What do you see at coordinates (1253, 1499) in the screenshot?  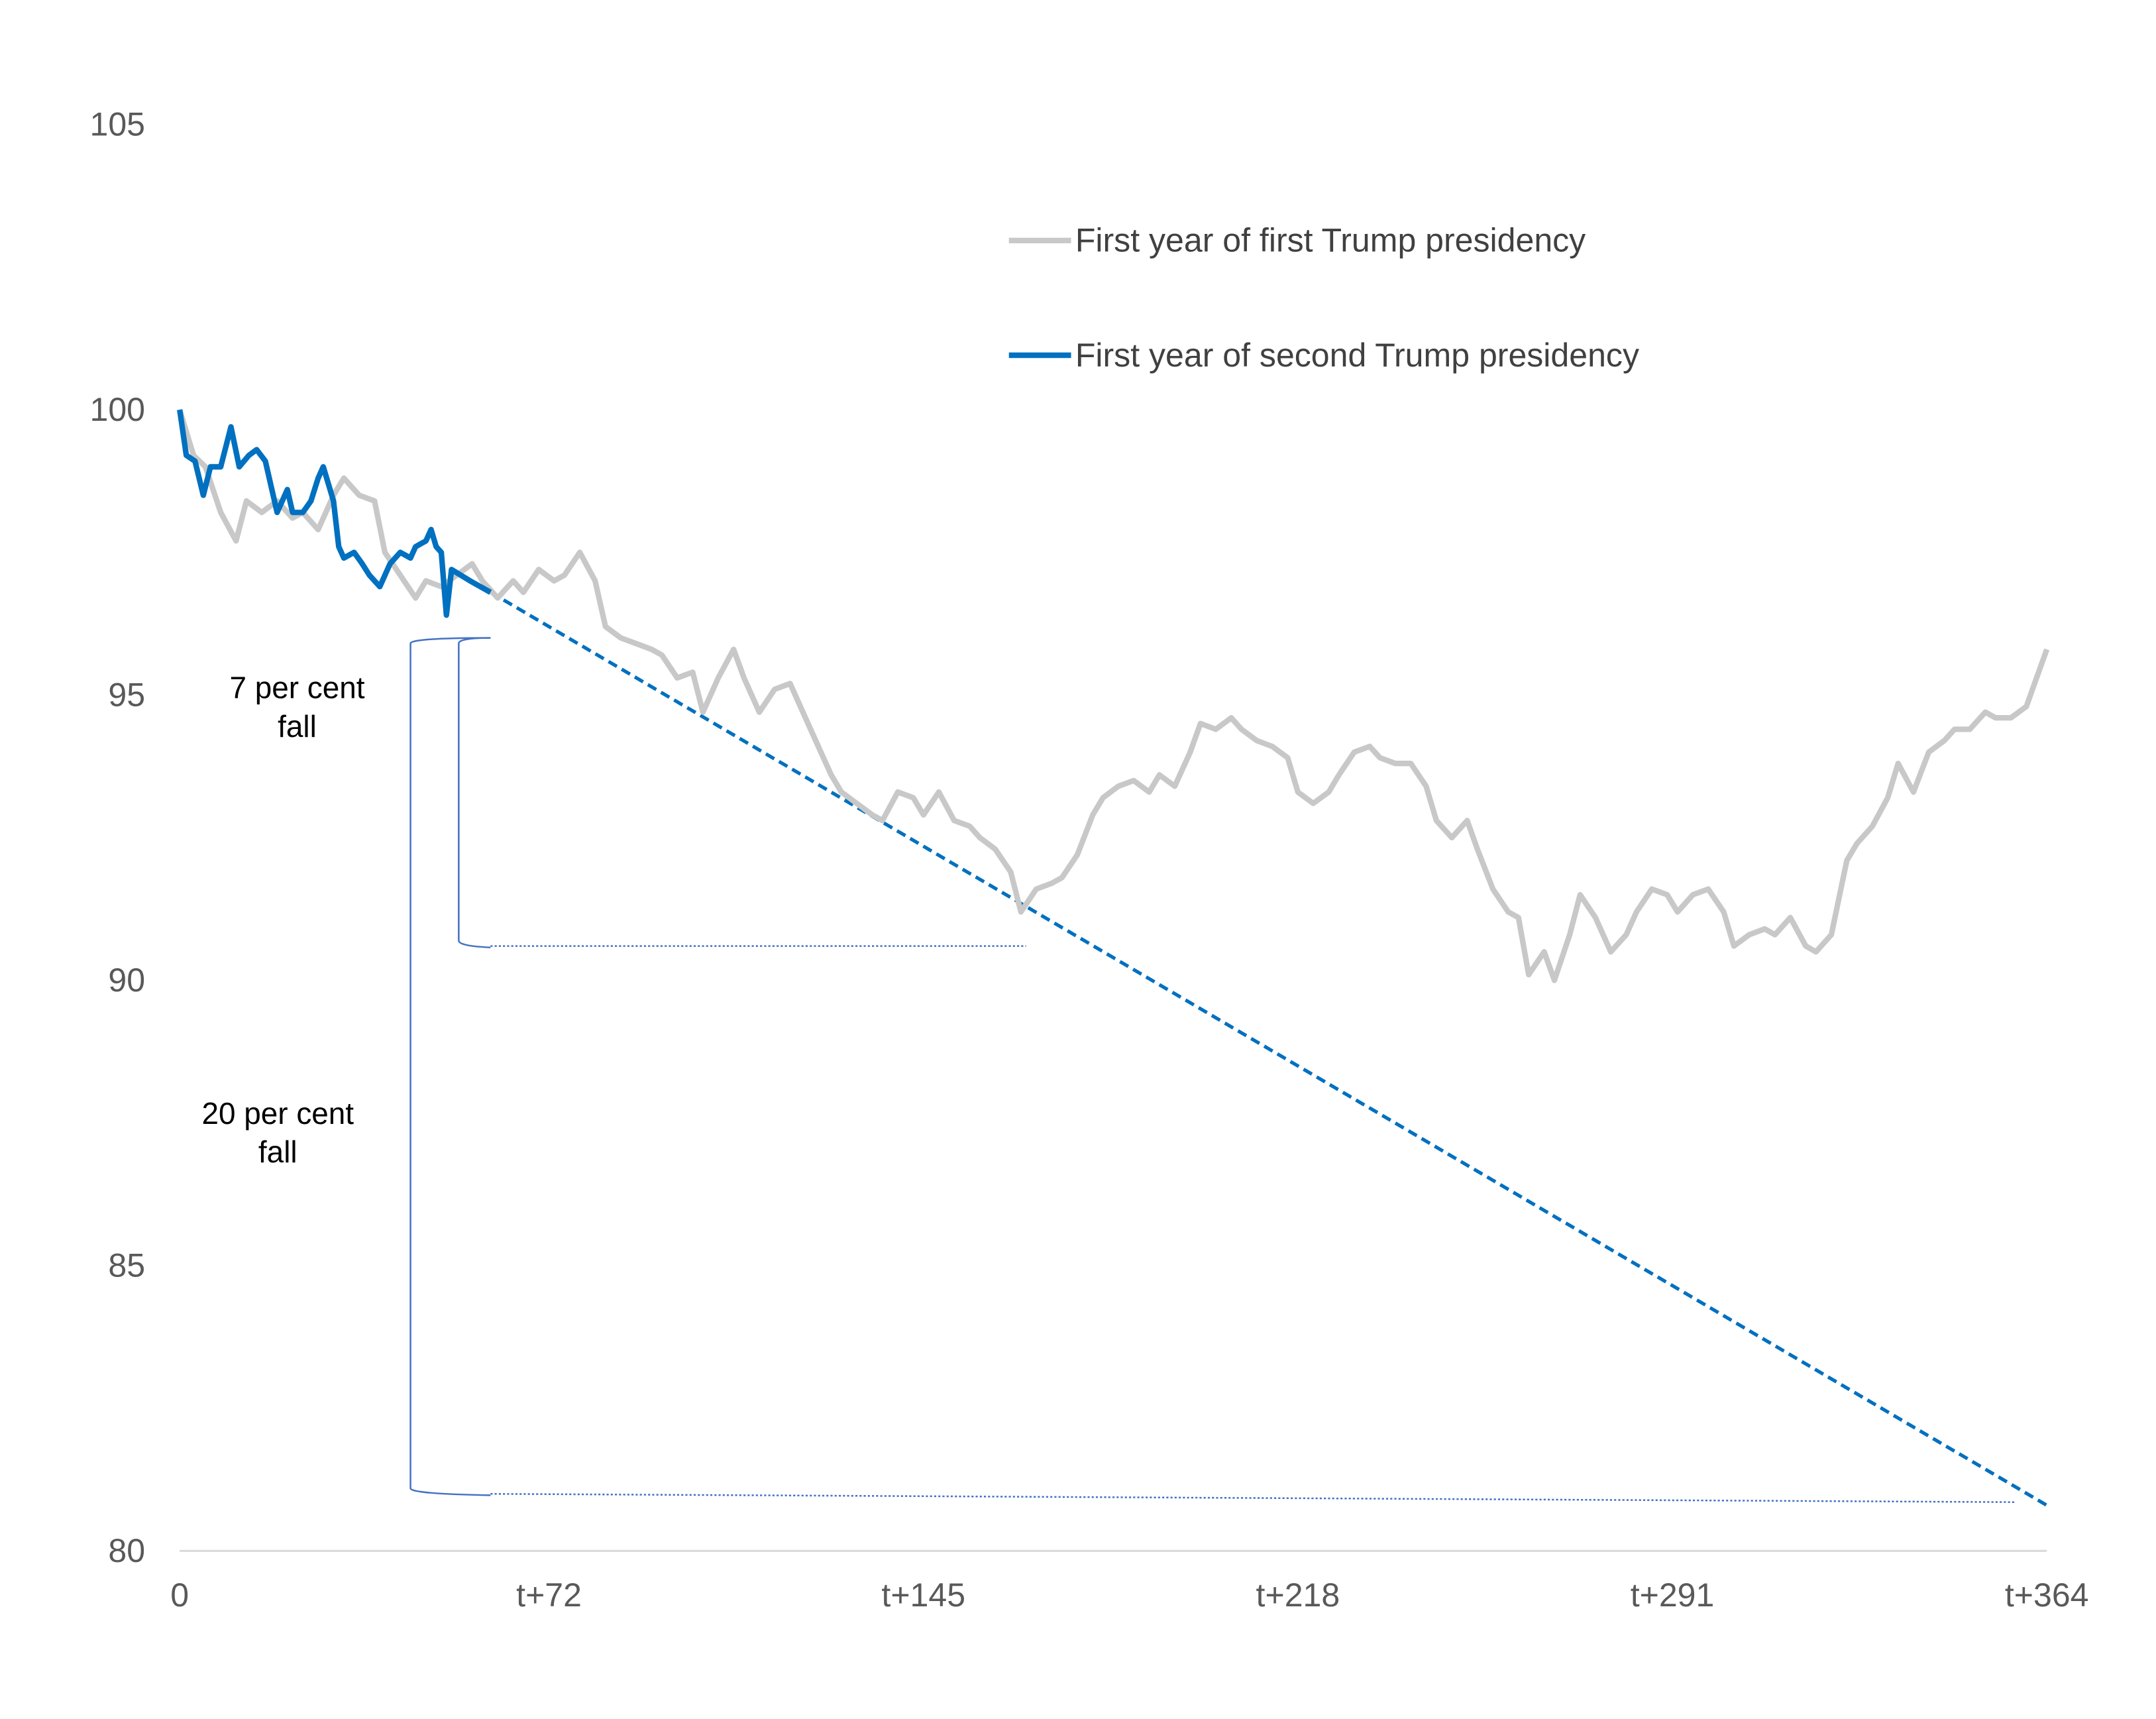 I see `reference-dotted-line` at bounding box center [1253, 1499].